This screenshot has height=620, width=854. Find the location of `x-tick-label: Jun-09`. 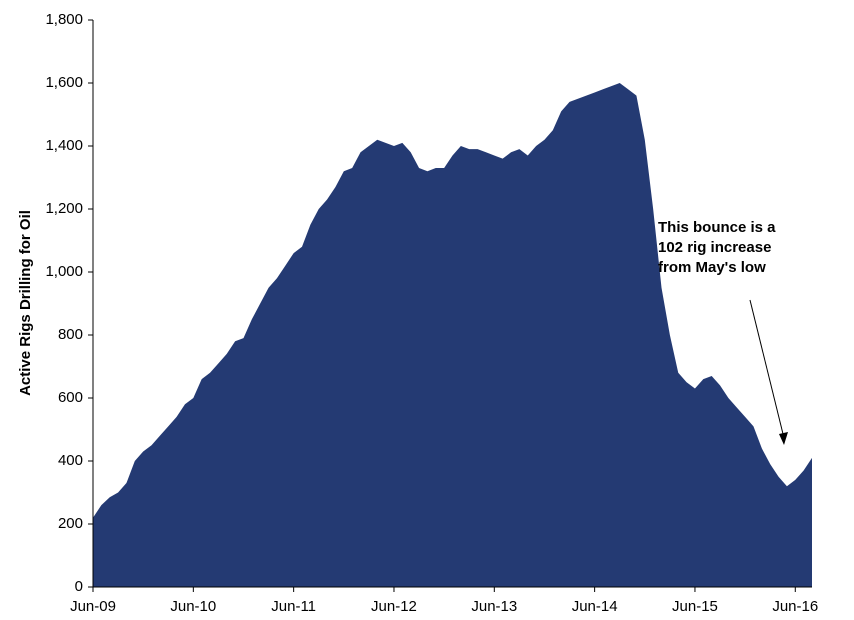

x-tick-label: Jun-09 is located at coordinates (93, 606).